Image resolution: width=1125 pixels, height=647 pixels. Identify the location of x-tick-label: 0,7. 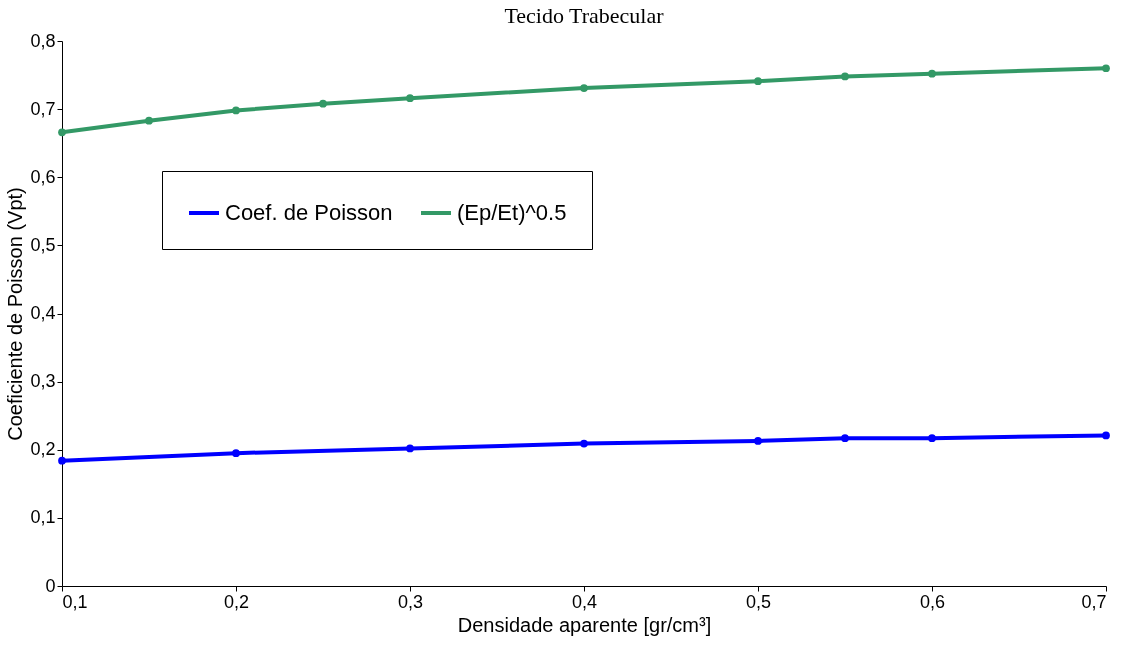
(1094, 601).